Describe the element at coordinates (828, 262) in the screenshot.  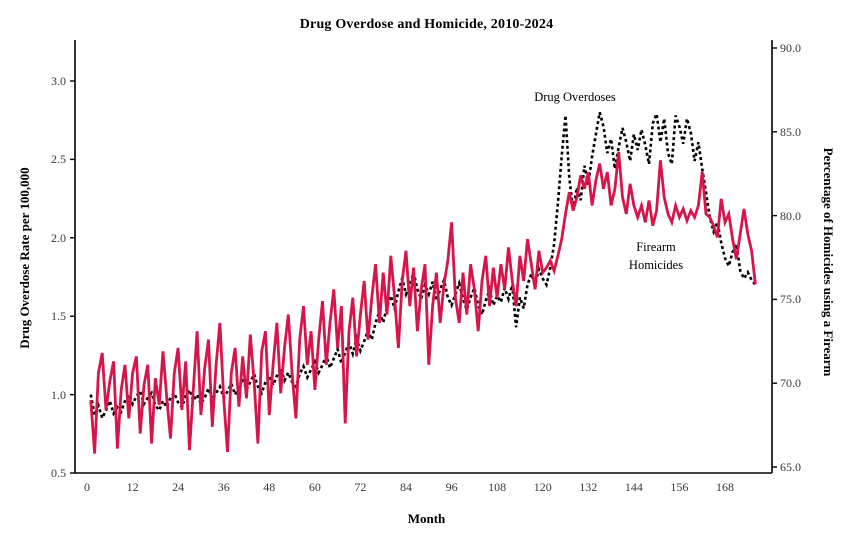
I see `right-y-axis-label: Percentage of Homicides using a Firearm` at that location.